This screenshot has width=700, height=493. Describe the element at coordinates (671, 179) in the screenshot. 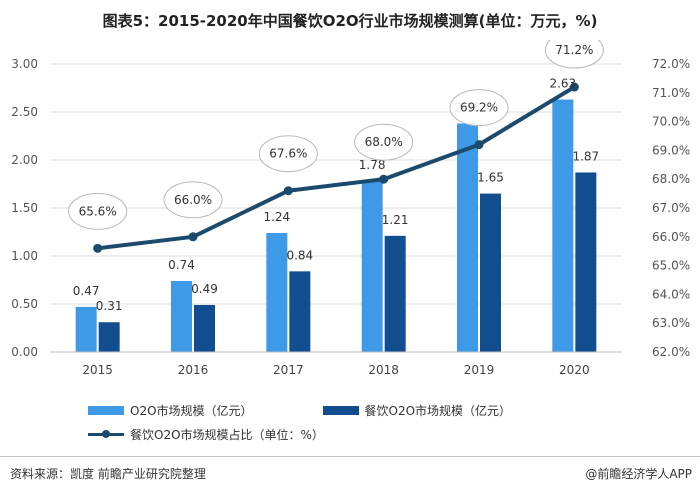

I see `y-tick-label-right: 68.0%` at that location.